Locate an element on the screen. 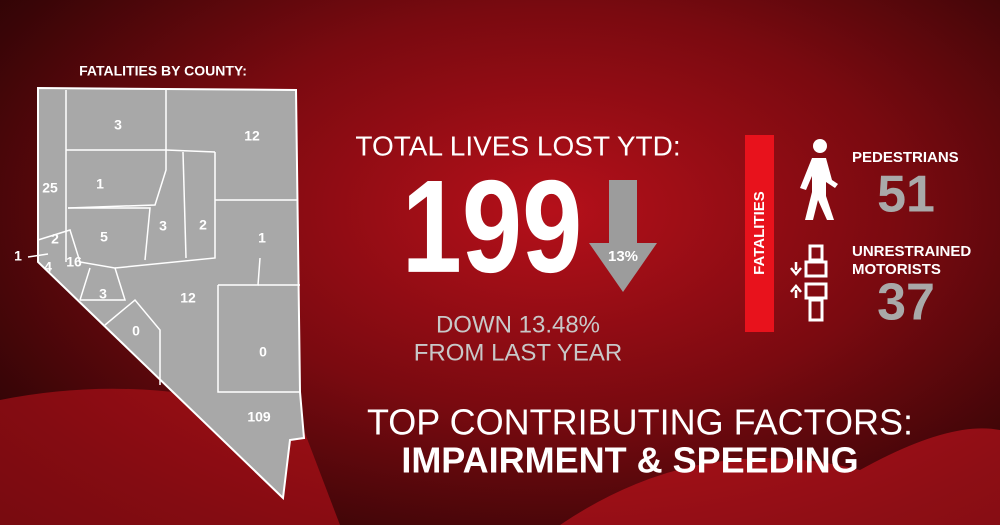 The image size is (1000, 525). map-title: FATALITIES BY COUNTY: is located at coordinates (163, 71).